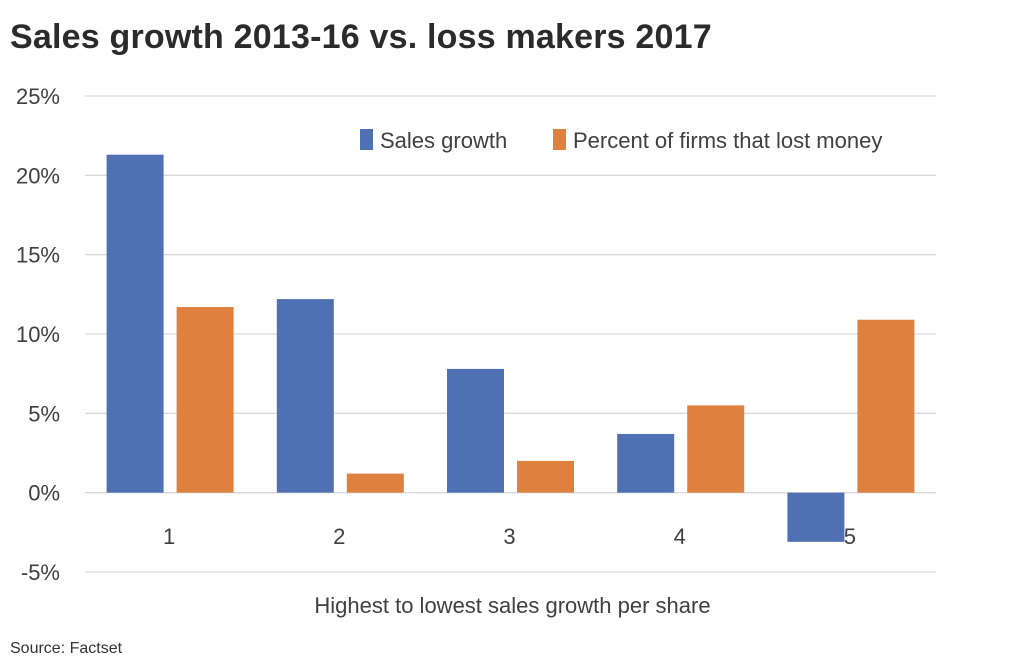 The image size is (1018, 672). I want to click on legend-swatch-sales-growth, so click(366, 139).